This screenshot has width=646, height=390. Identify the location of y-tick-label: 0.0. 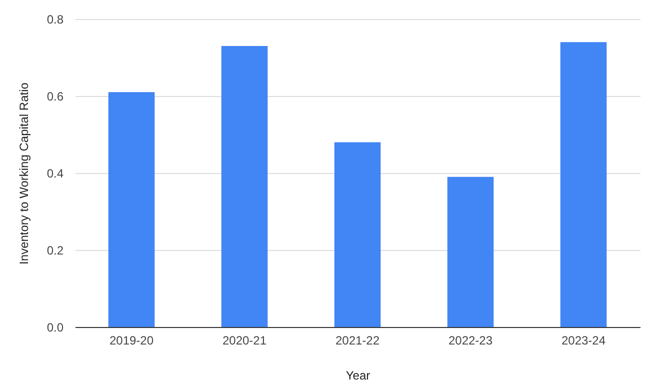
(55, 327).